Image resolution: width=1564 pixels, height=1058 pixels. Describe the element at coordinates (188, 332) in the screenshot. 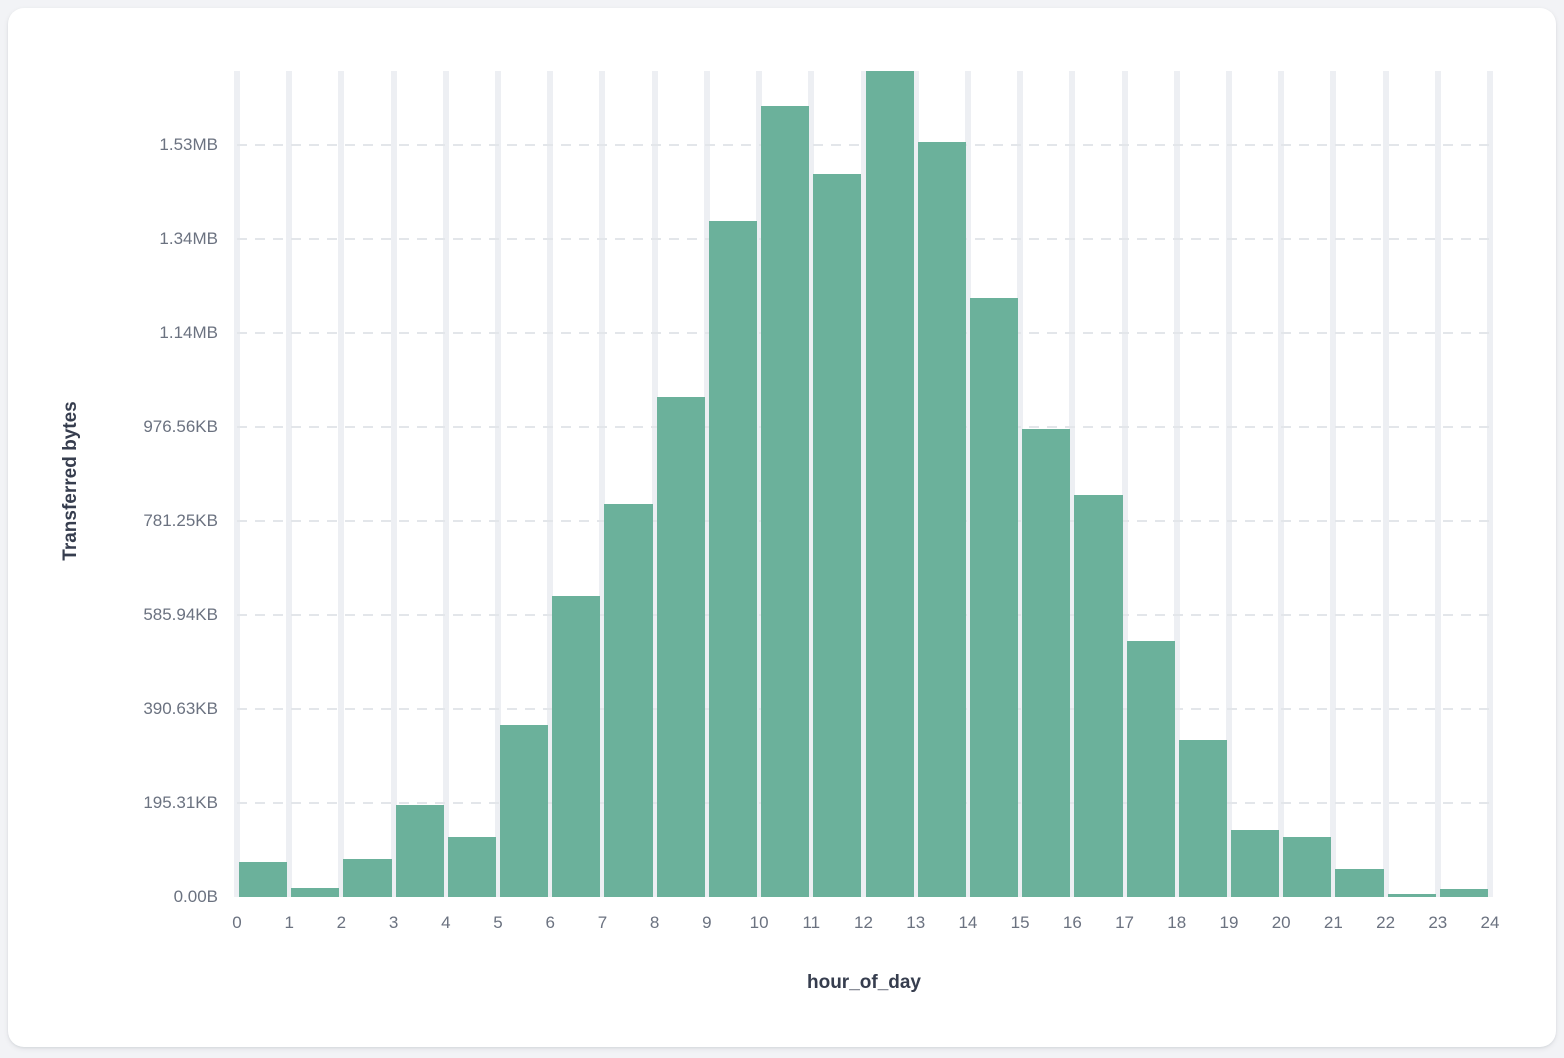

I see `y-tick-label: 1.14MB` at that location.